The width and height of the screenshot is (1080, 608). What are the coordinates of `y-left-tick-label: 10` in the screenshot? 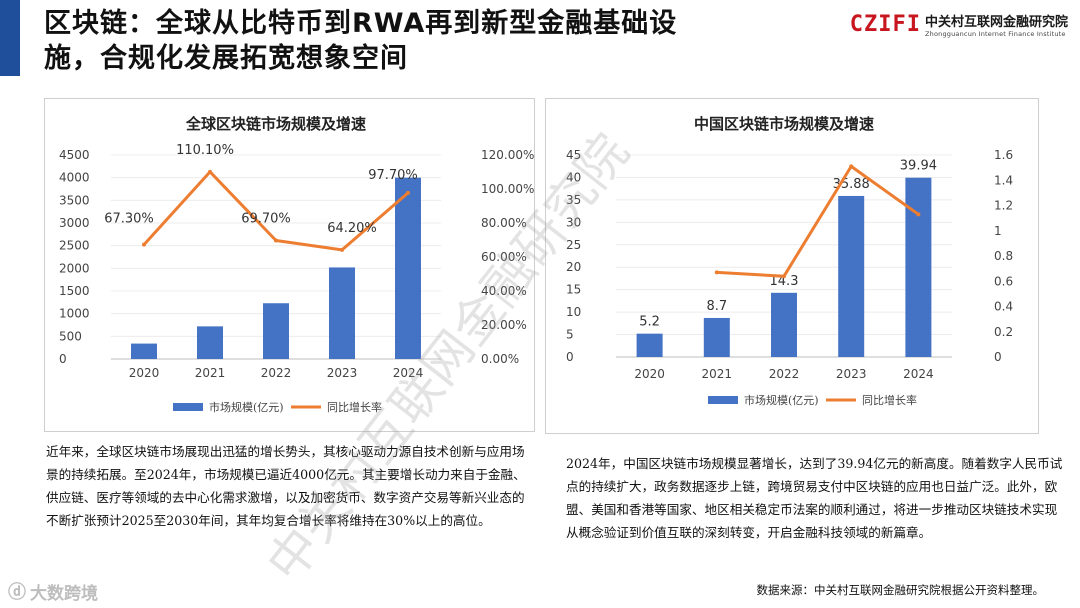 It's located at (573, 312).